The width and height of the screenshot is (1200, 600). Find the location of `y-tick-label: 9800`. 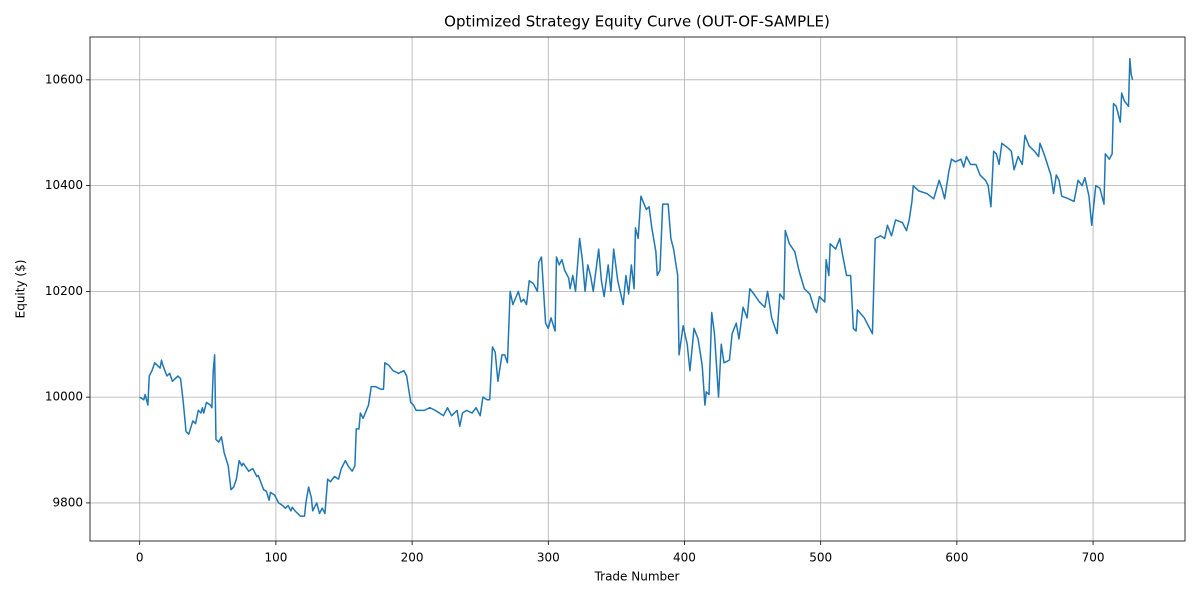

y-tick-label: 9800 is located at coordinates (67, 502).